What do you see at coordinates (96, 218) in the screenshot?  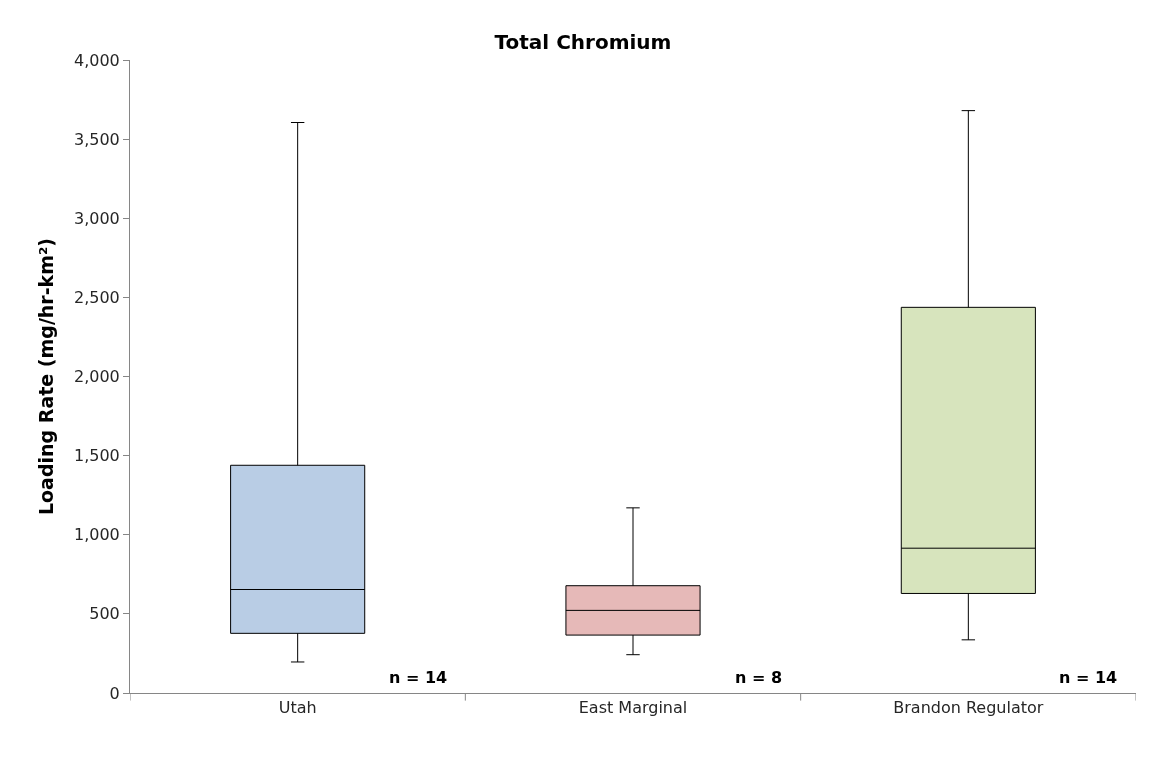 I see `y-tick-label: 3,000` at bounding box center [96, 218].